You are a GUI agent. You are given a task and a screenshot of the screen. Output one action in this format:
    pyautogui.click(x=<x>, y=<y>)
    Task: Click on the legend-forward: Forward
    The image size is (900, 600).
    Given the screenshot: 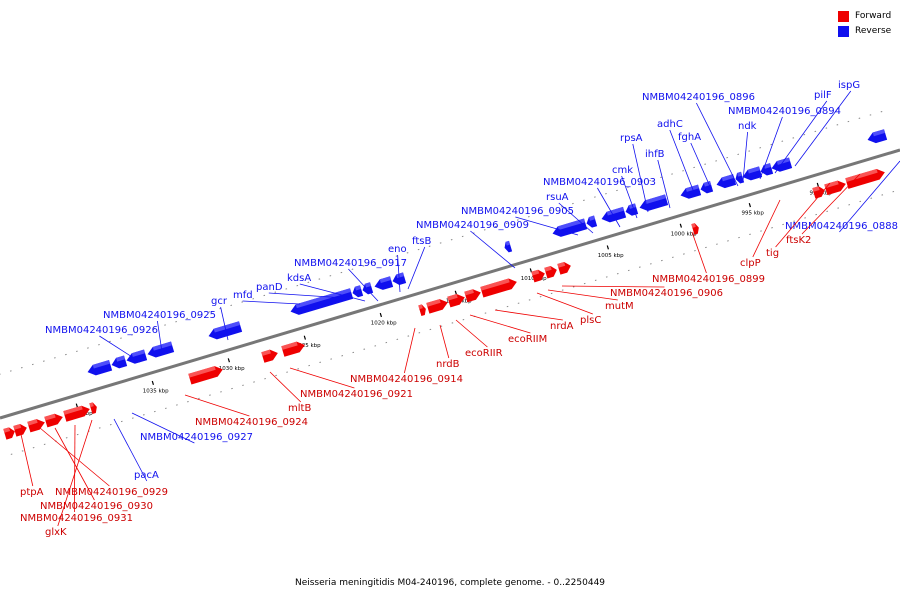 What is the action you would take?
    pyautogui.click(x=864, y=16)
    